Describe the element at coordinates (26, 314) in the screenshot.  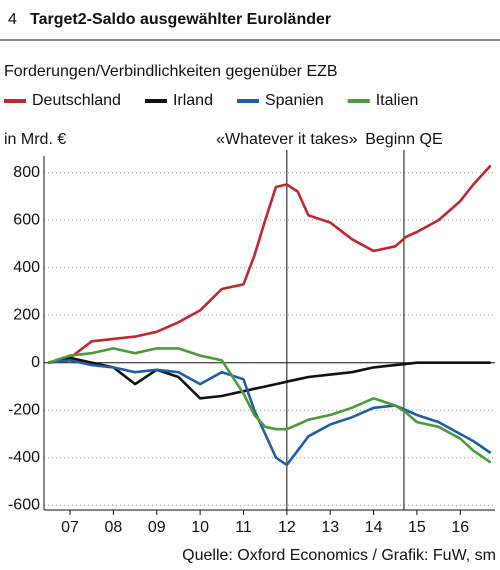
I see `y-tick-label: 200` at that location.